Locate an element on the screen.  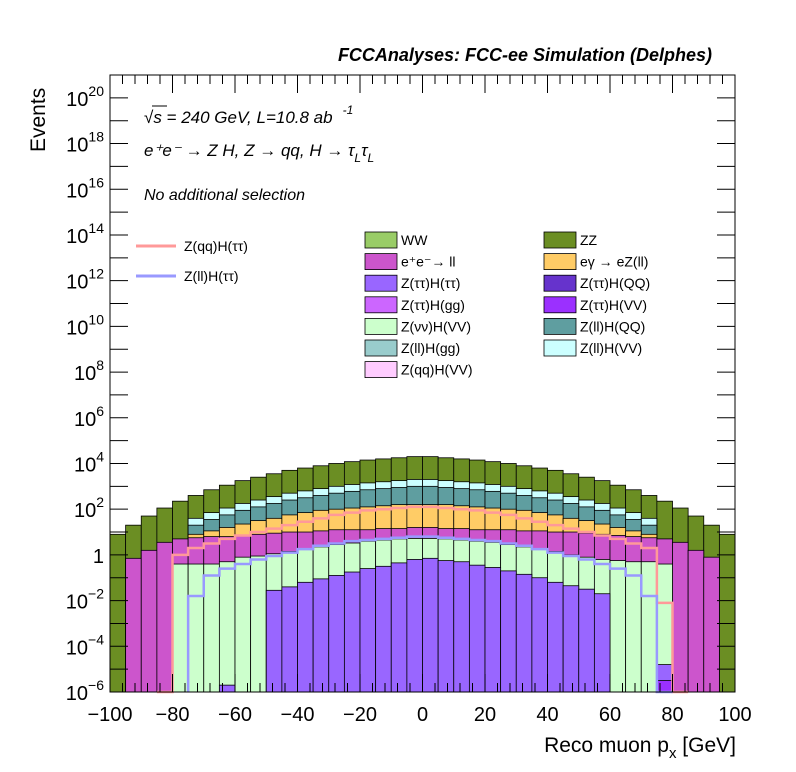
energy-text: √s = 240 GeV, L=10.8 ab is located at coordinates (238, 117).